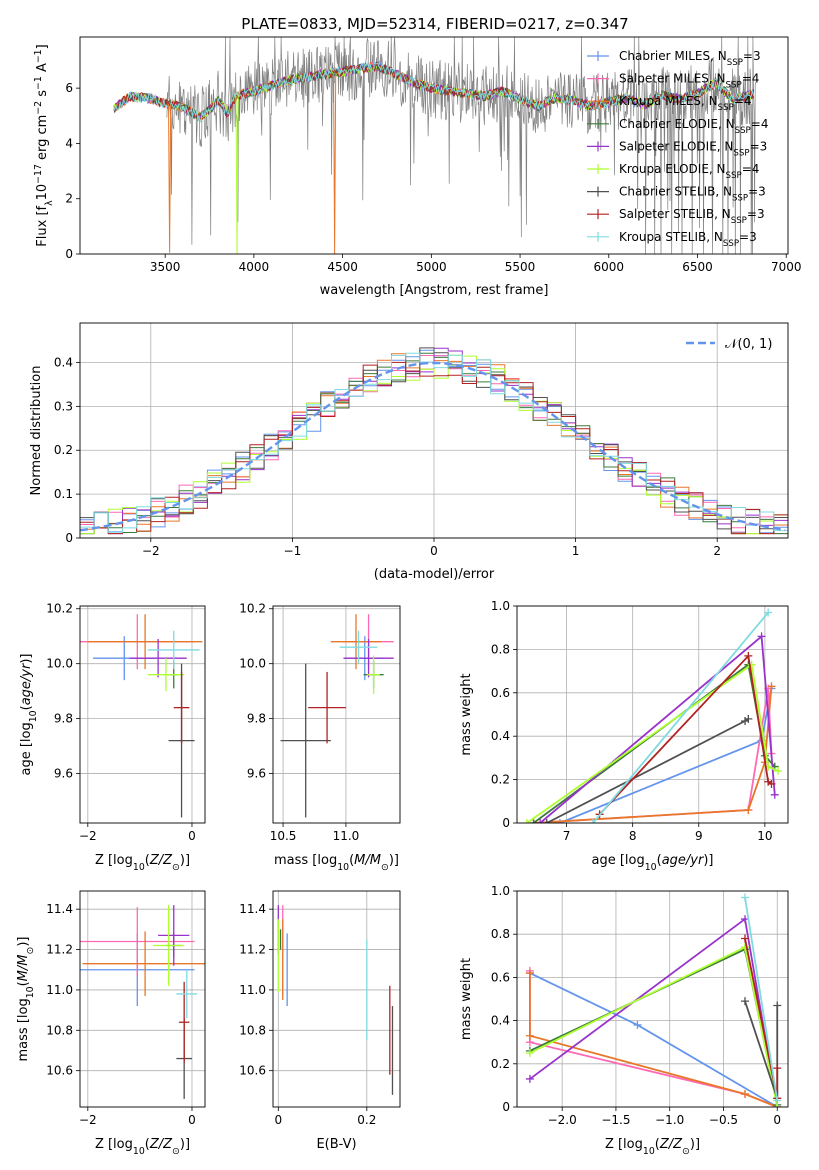 The height and width of the screenshot is (1170, 819). Describe the element at coordinates (42, 69) in the screenshot. I see `label-part: A` at that location.